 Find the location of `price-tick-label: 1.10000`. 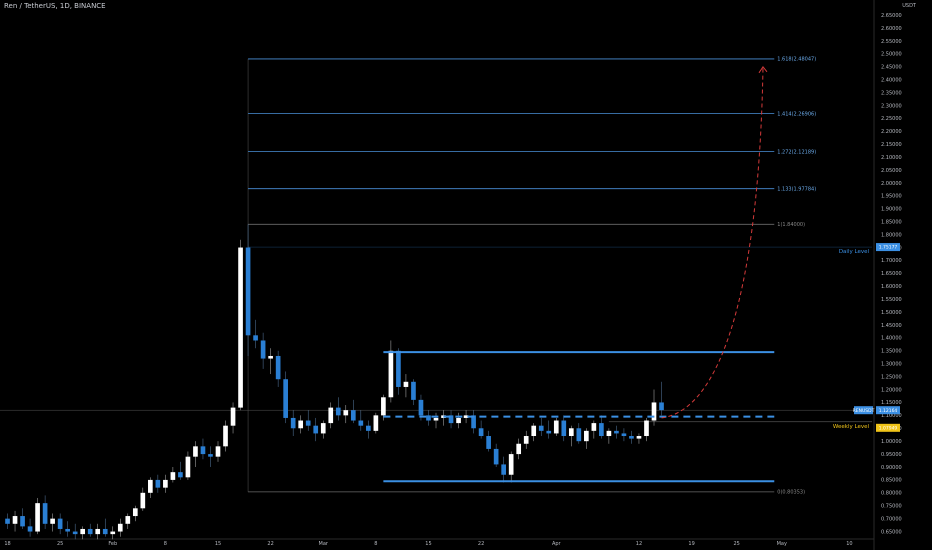

price-tick-label: 1.10000 is located at coordinates (891, 416).